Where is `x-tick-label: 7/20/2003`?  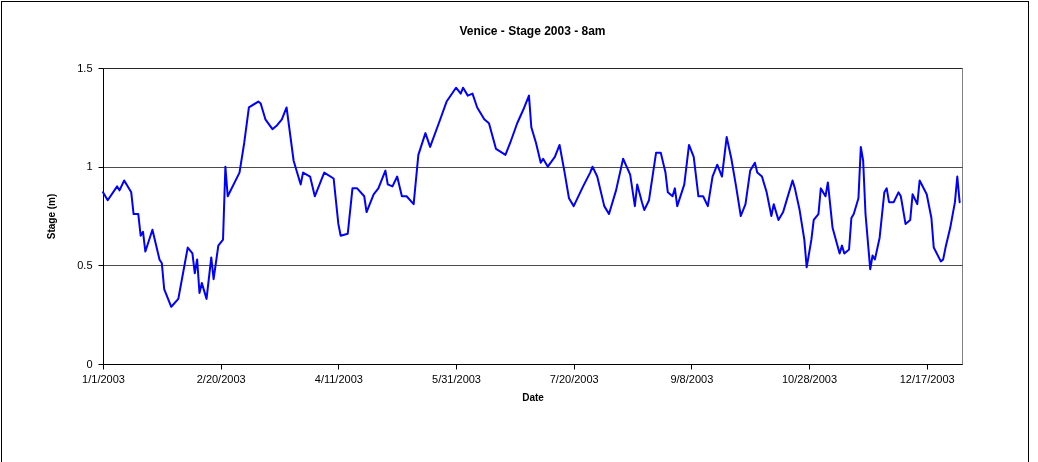 x-tick-label: 7/20/2003 is located at coordinates (574, 378).